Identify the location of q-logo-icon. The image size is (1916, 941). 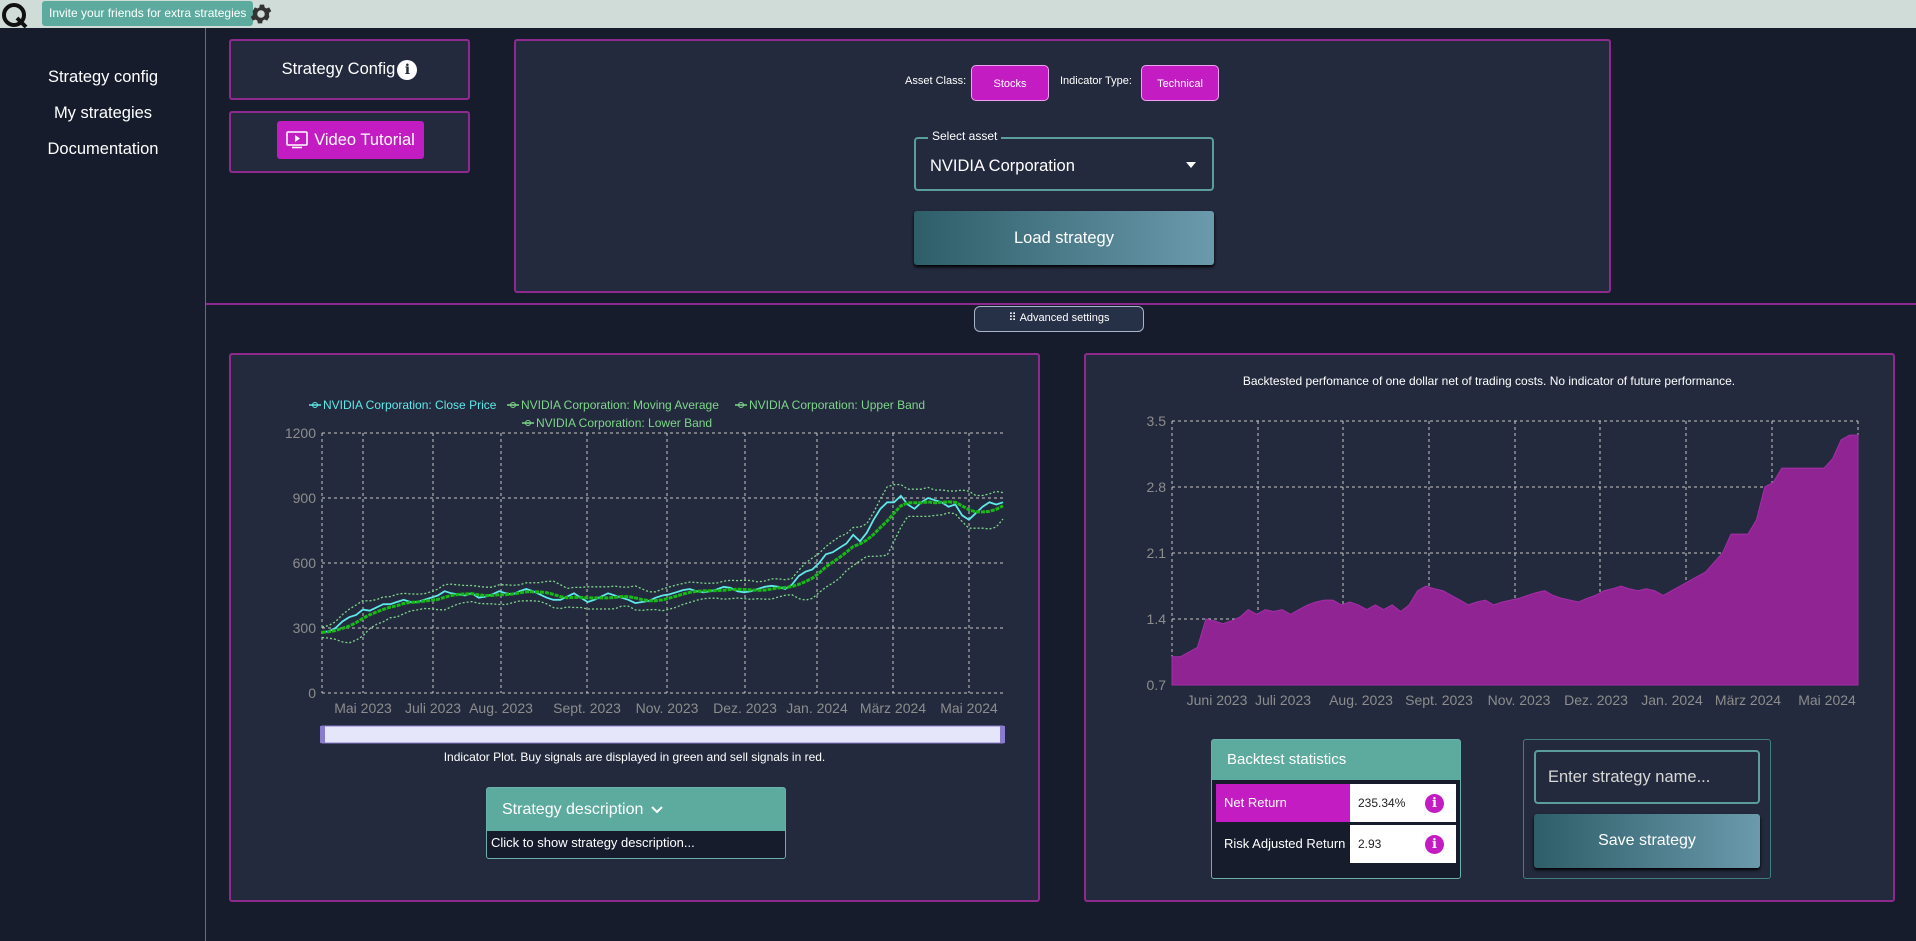
(15, 14).